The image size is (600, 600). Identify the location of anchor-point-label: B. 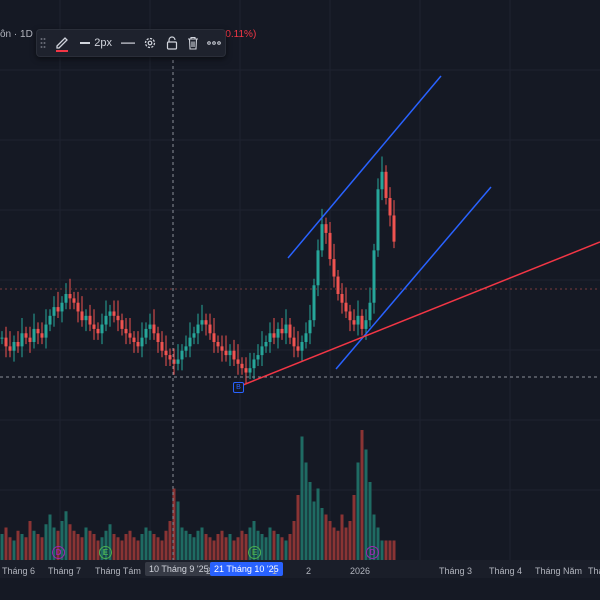
(238, 387).